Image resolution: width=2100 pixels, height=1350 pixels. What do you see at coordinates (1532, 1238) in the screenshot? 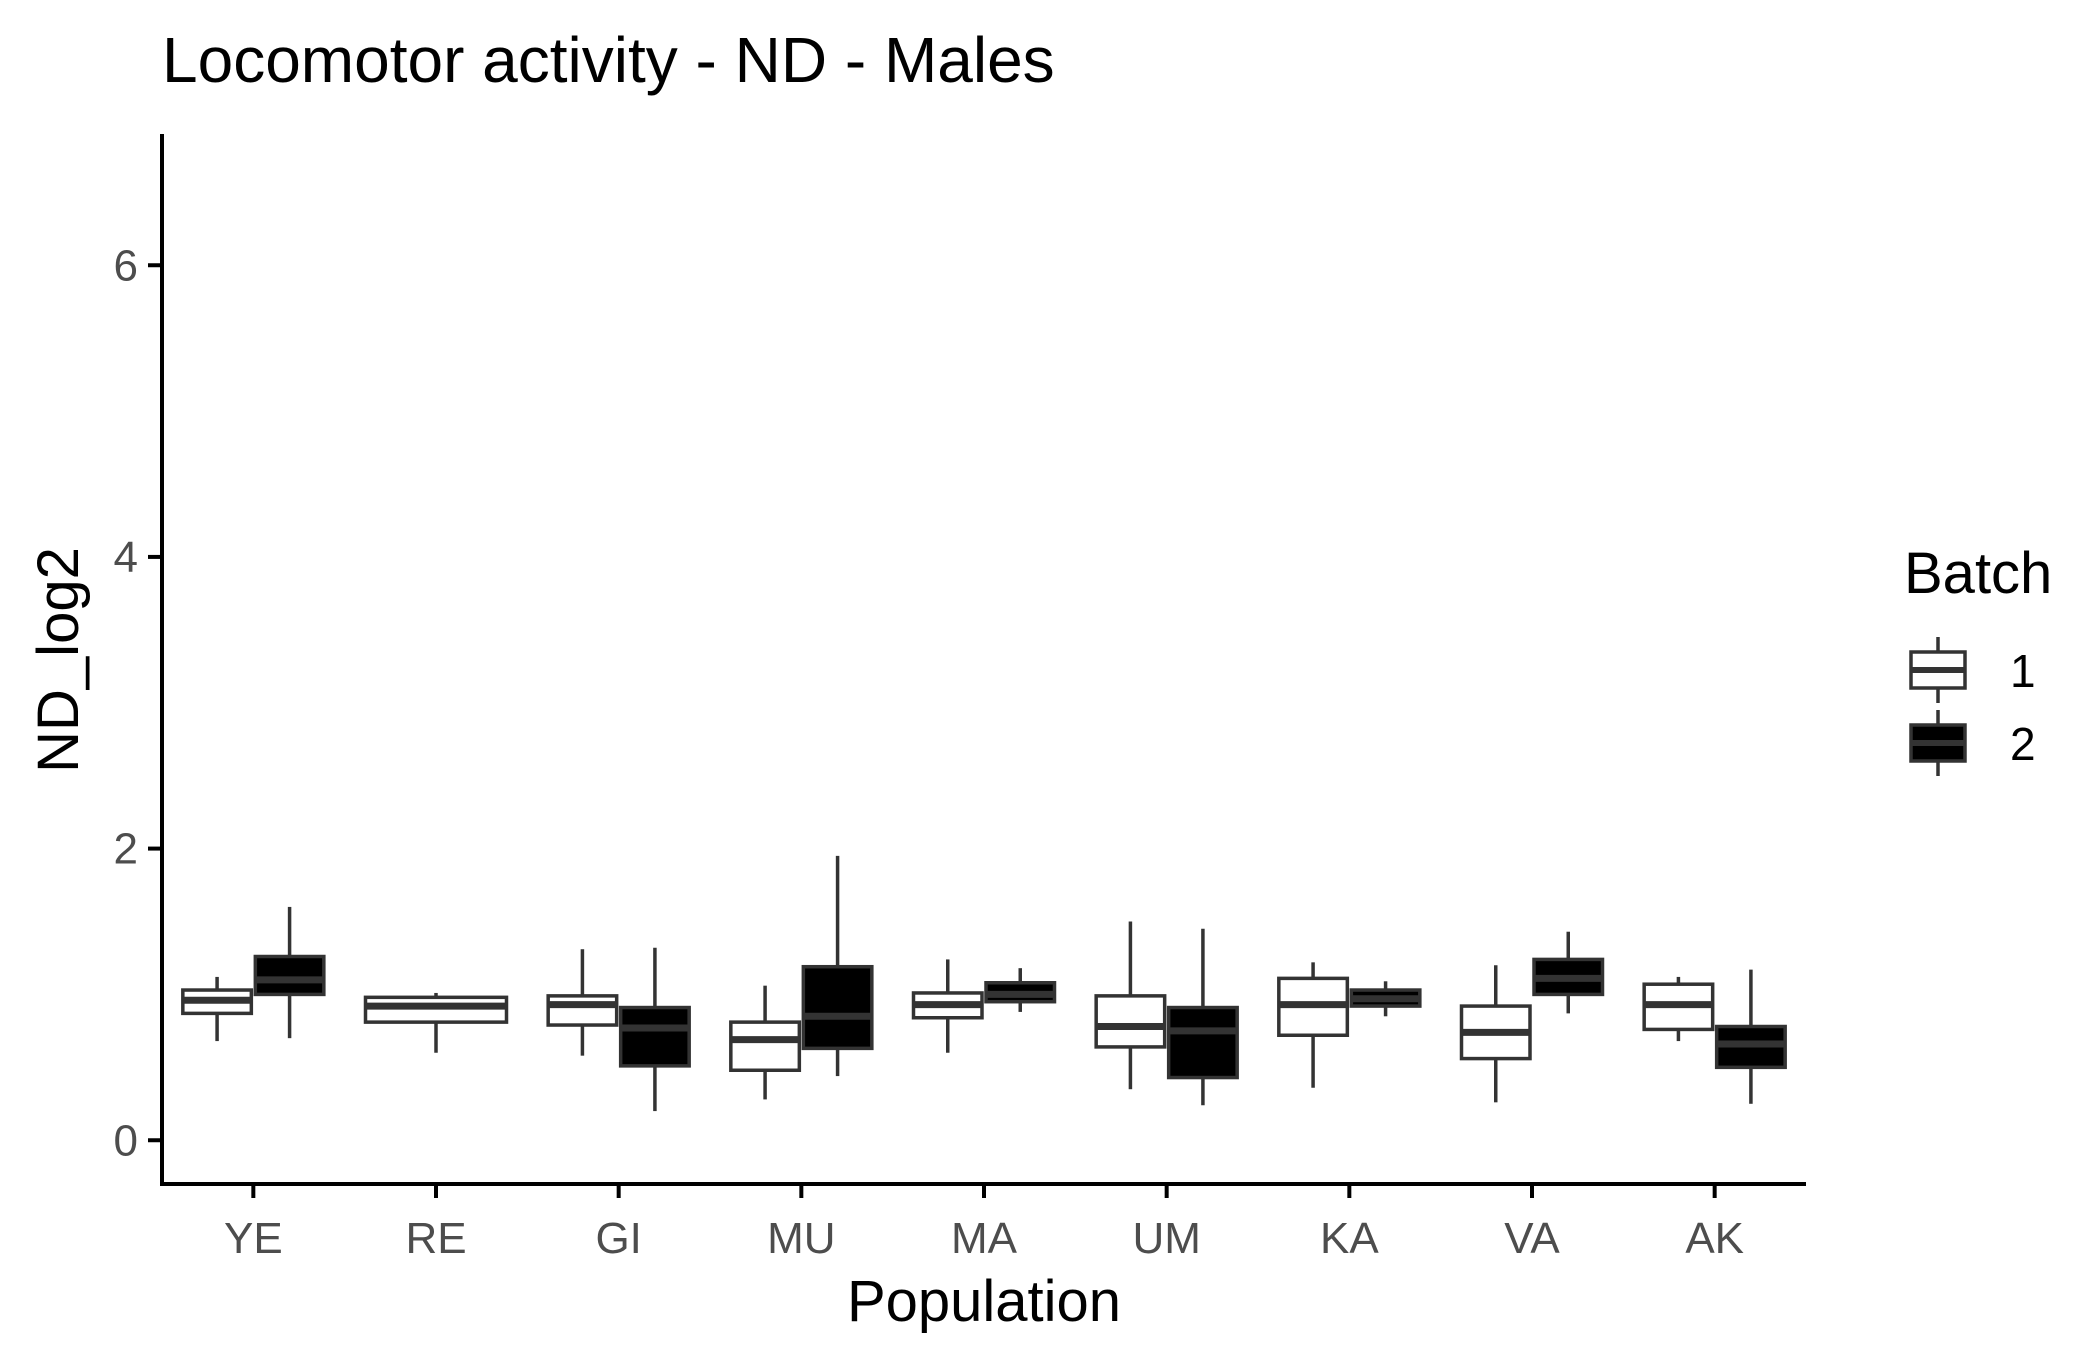
I see `x-tick-label: VA` at bounding box center [1532, 1238].